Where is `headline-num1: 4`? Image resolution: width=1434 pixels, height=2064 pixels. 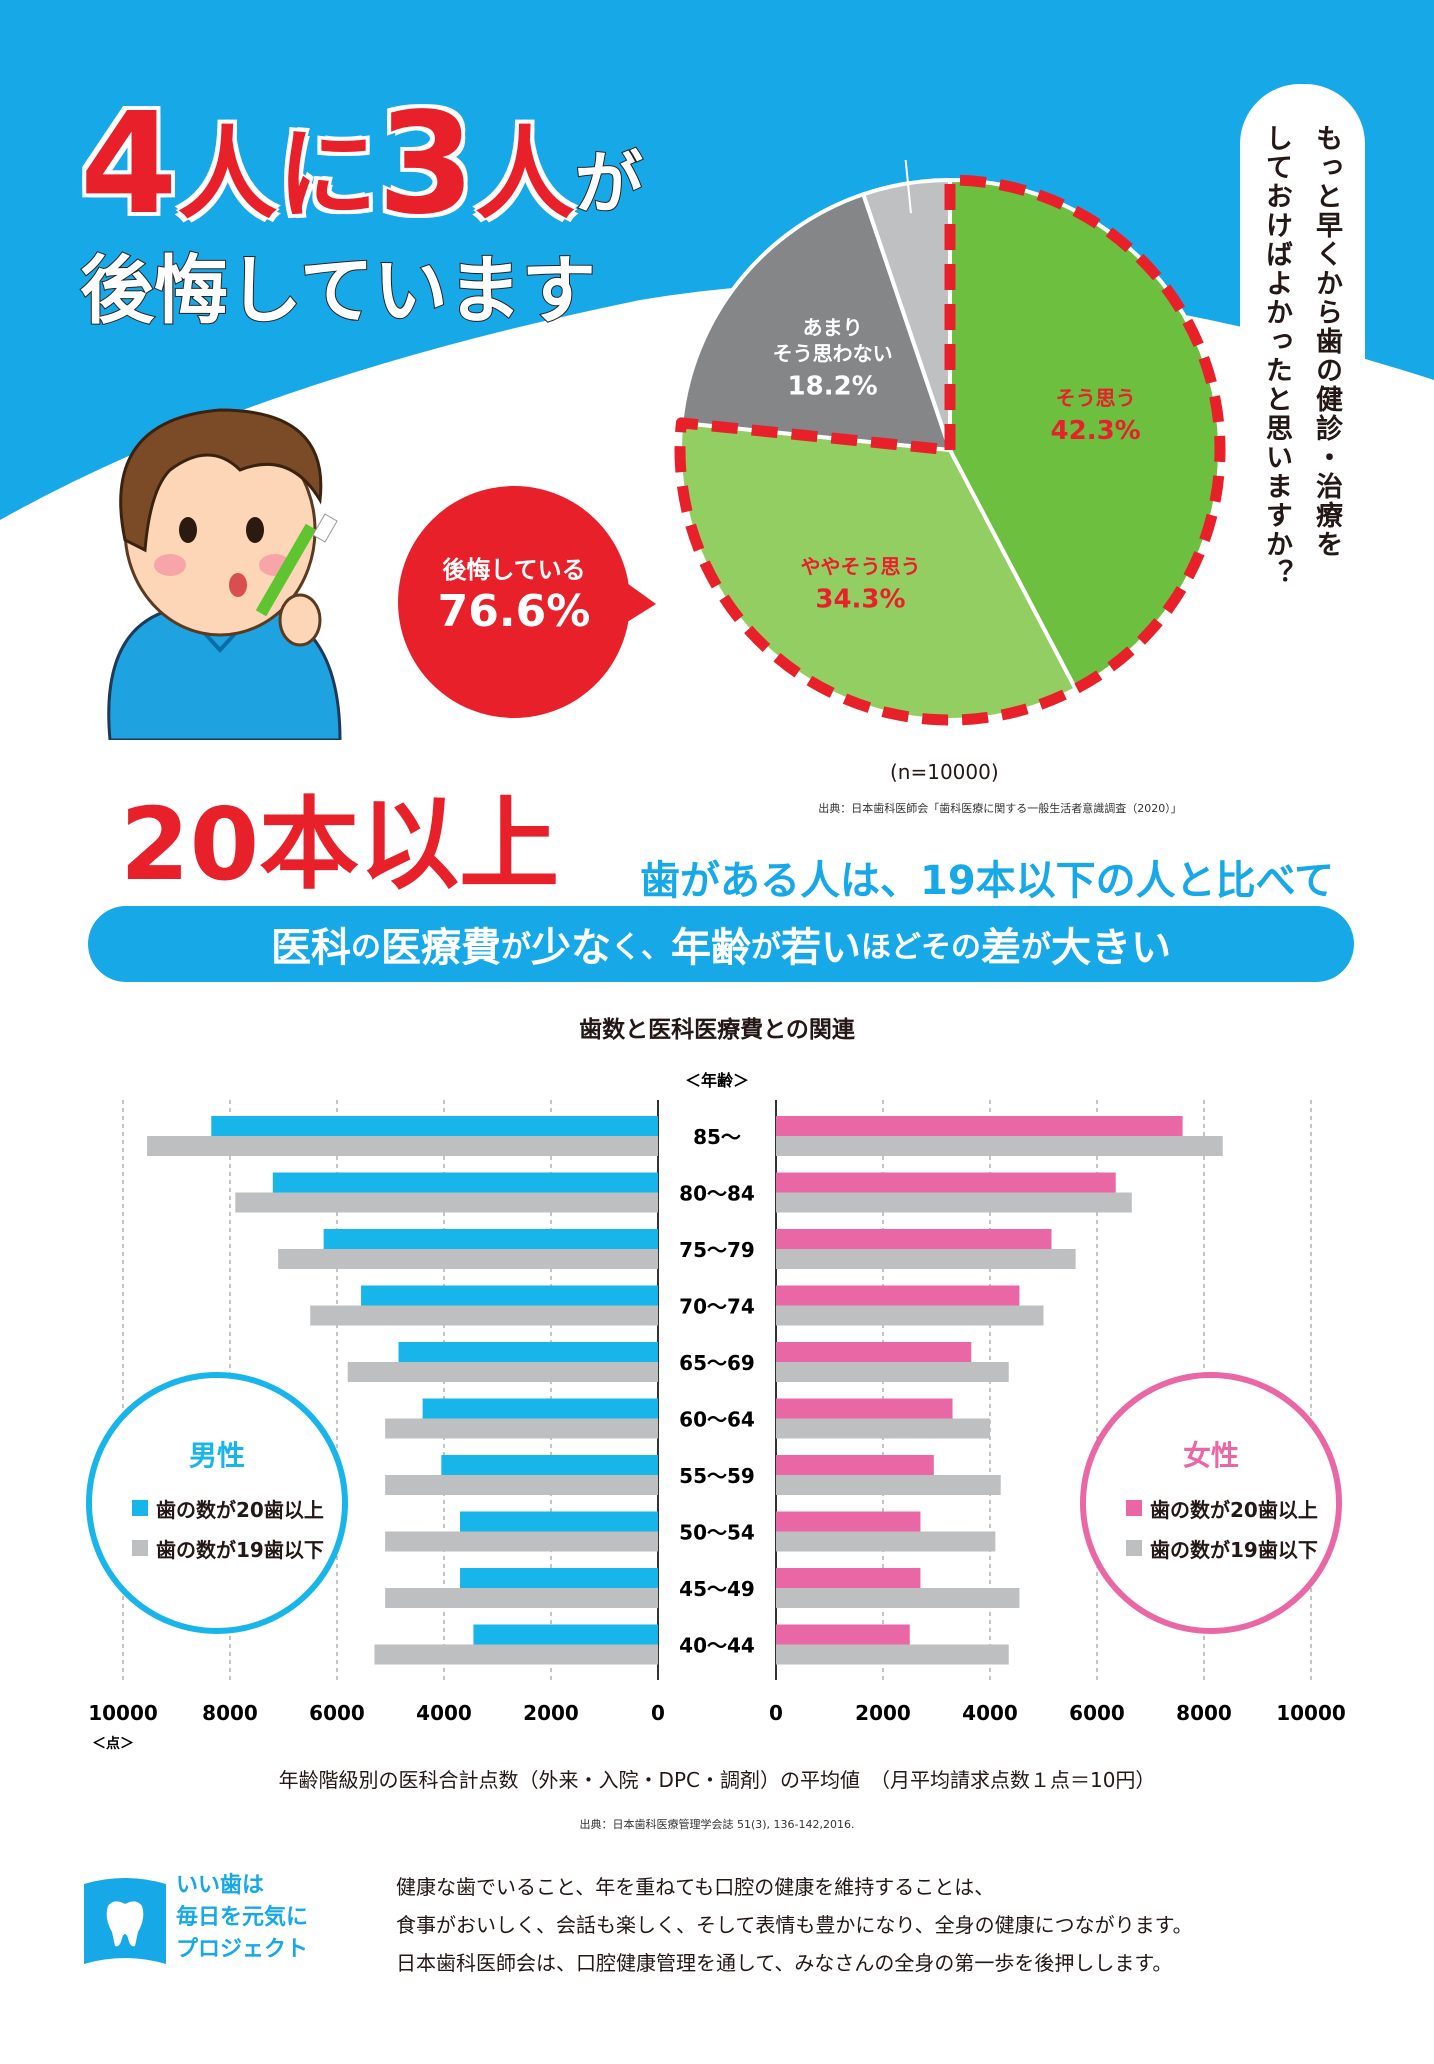
headline-num1: 4 is located at coordinates (128, 164).